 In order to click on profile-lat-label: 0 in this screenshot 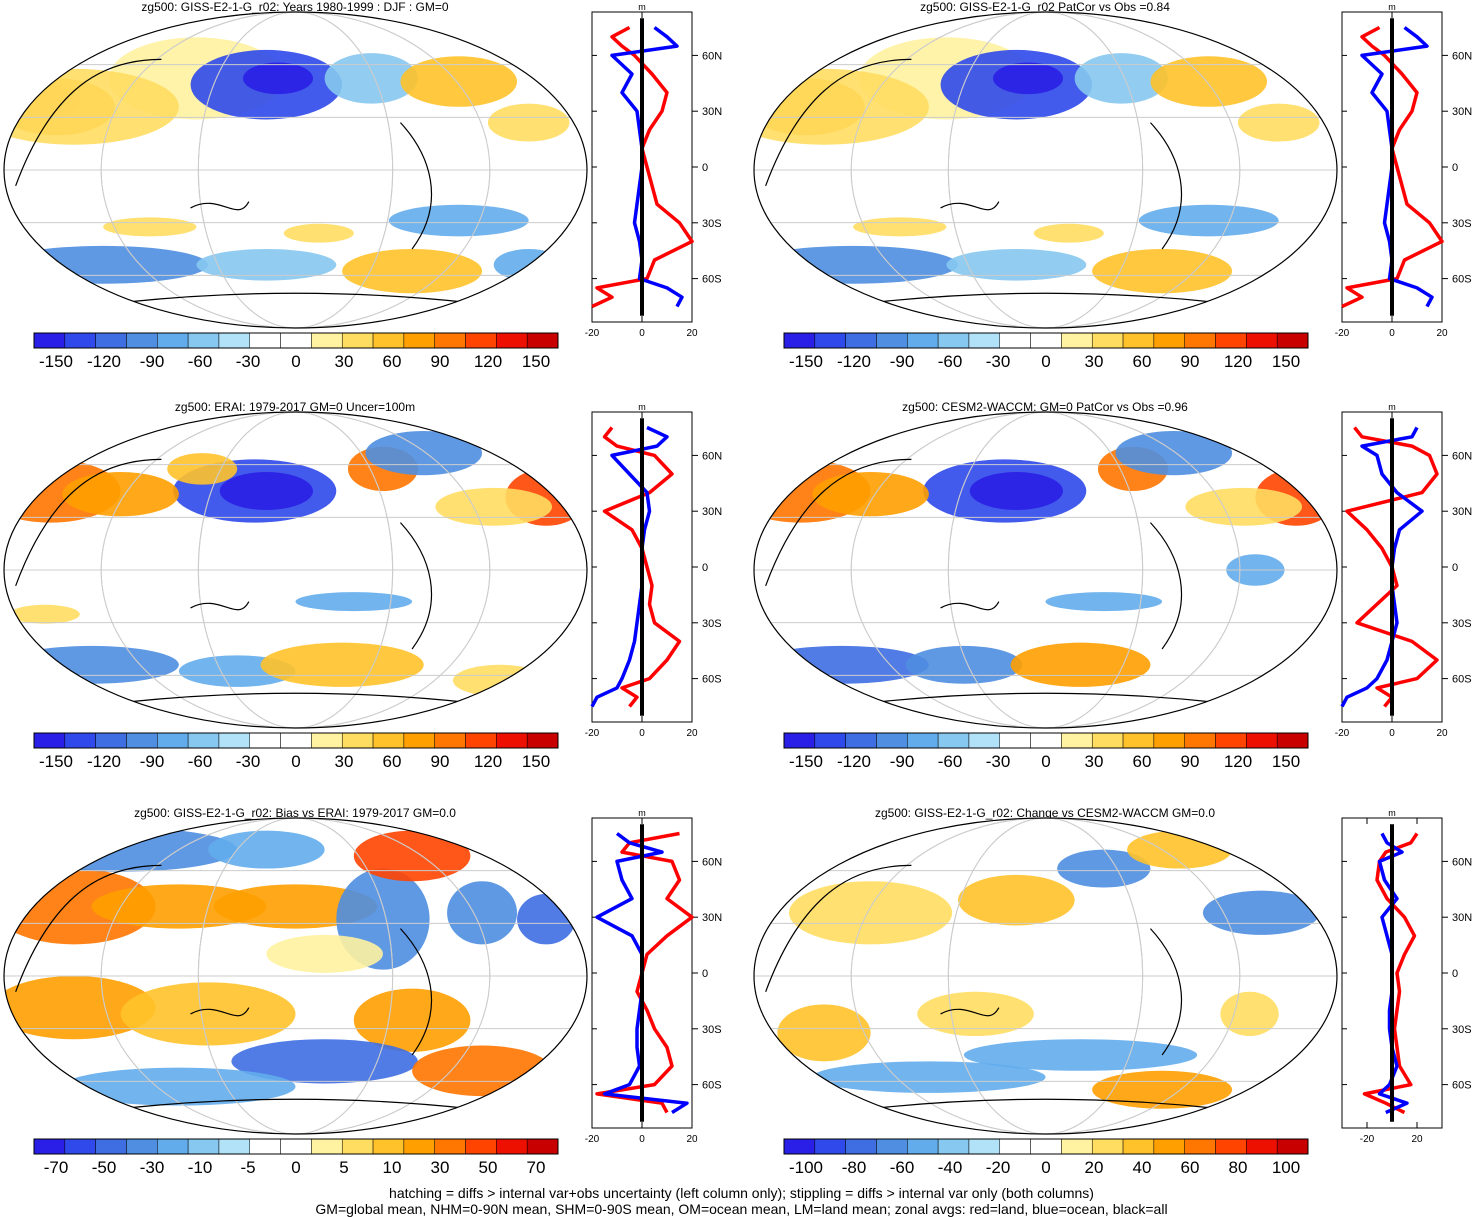, I will do `click(1455, 974)`.